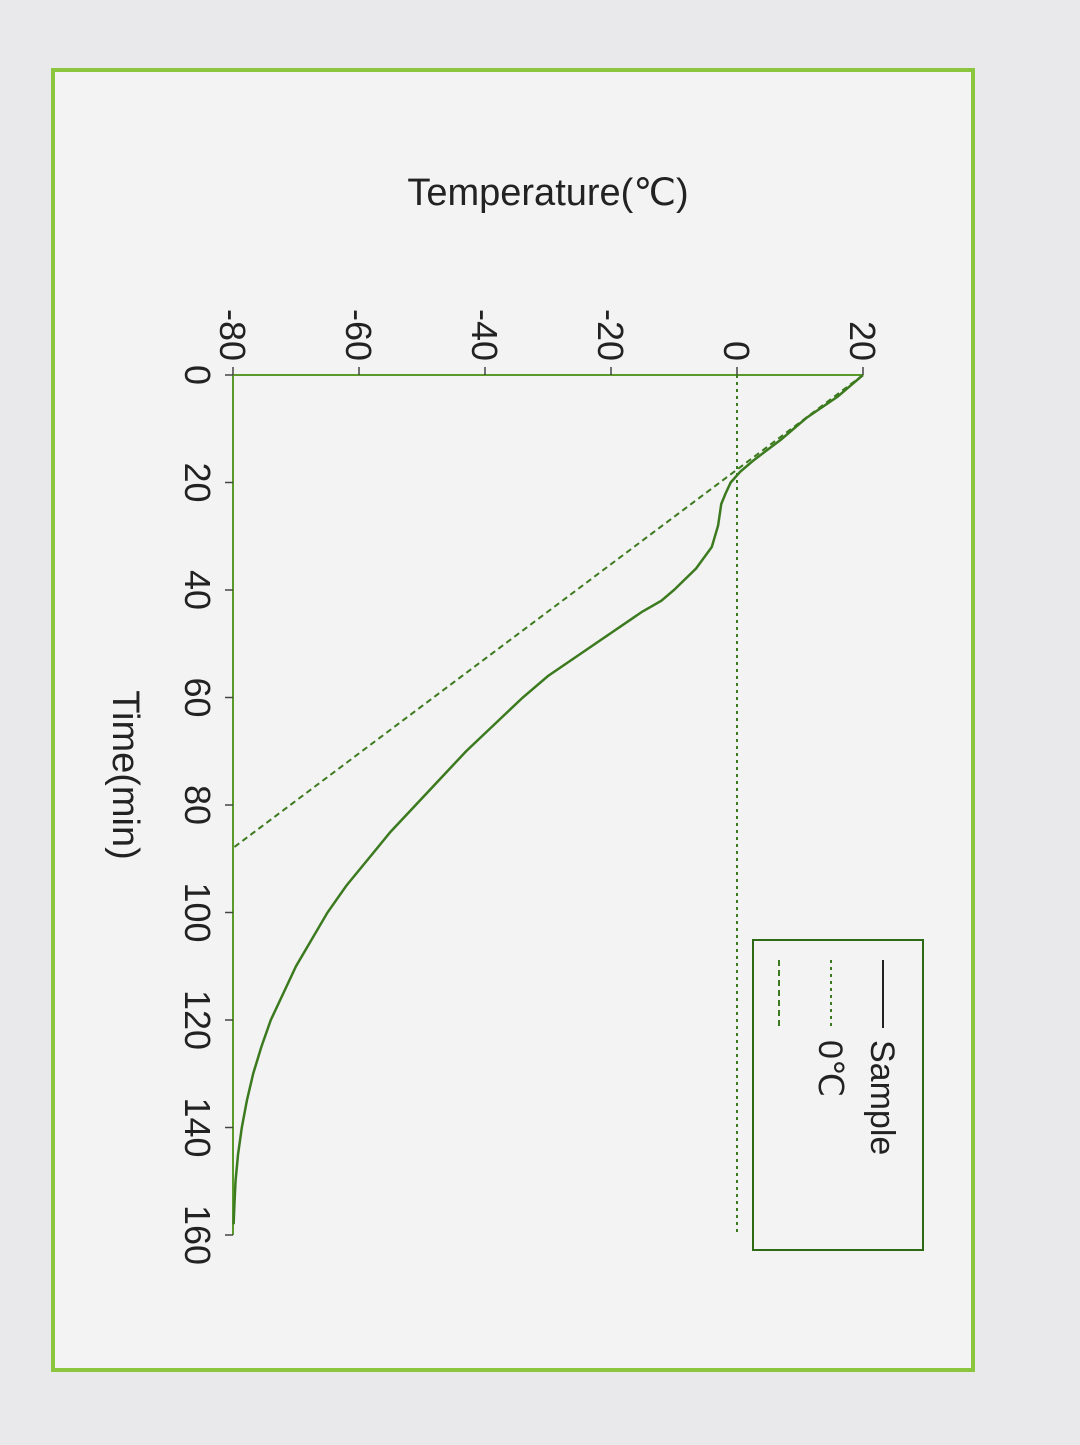 The image size is (1080, 1445). What do you see at coordinates (197, 697) in the screenshot?
I see `x-tick-label: 60` at bounding box center [197, 697].